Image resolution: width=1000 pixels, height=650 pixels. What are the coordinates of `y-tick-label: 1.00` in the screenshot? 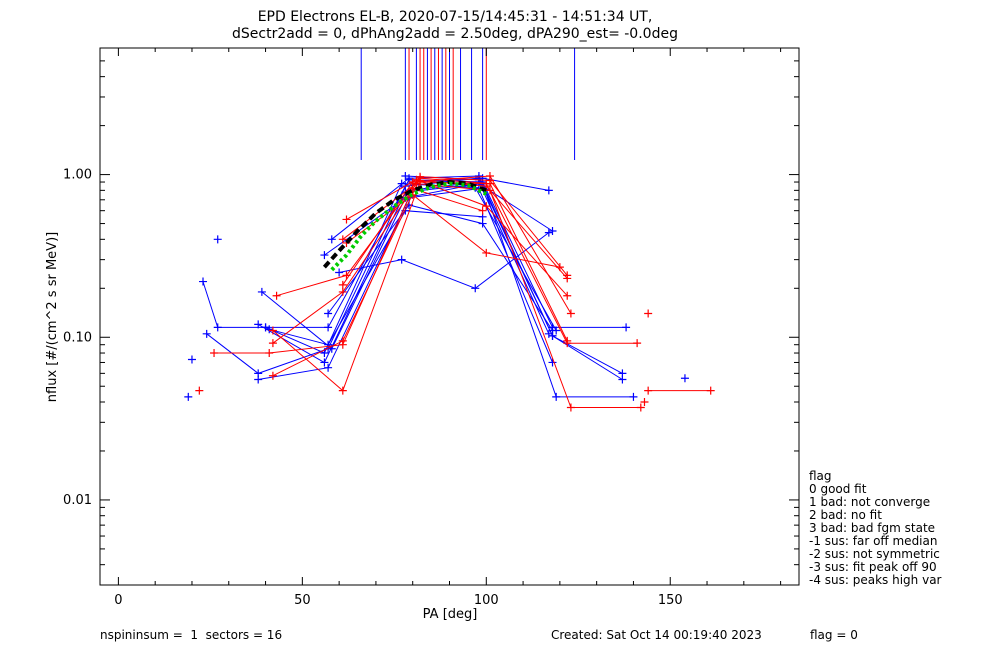 It's located at (77, 175).